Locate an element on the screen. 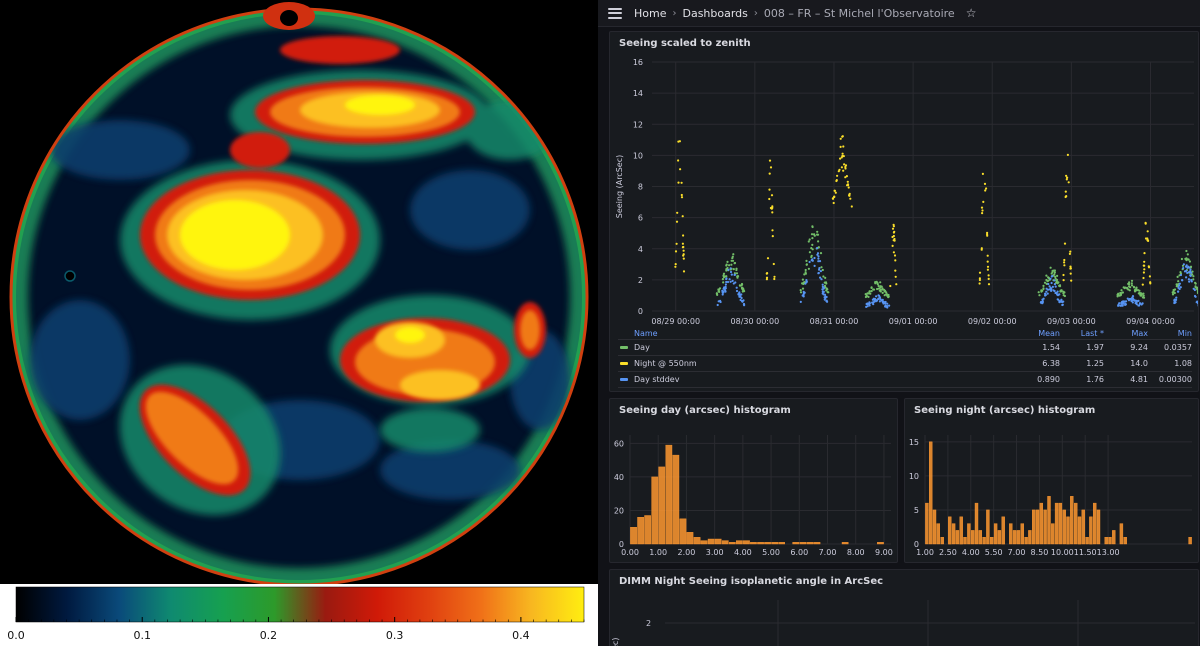 The image size is (1200, 646). x-tick-label: 7.00 is located at coordinates (828, 552).